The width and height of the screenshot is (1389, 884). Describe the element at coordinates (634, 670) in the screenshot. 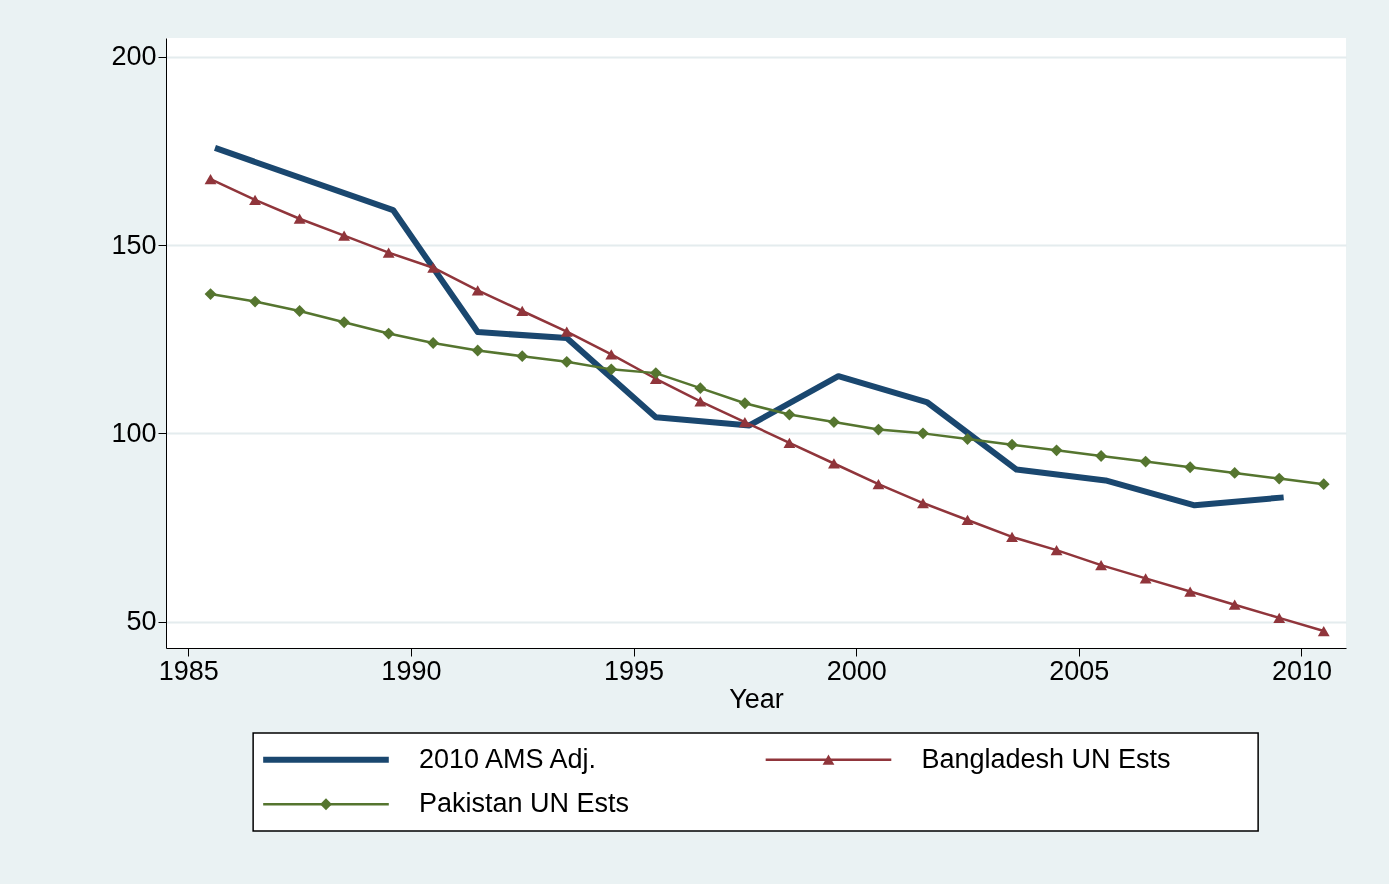

I see `x-tick-label: 1995` at that location.